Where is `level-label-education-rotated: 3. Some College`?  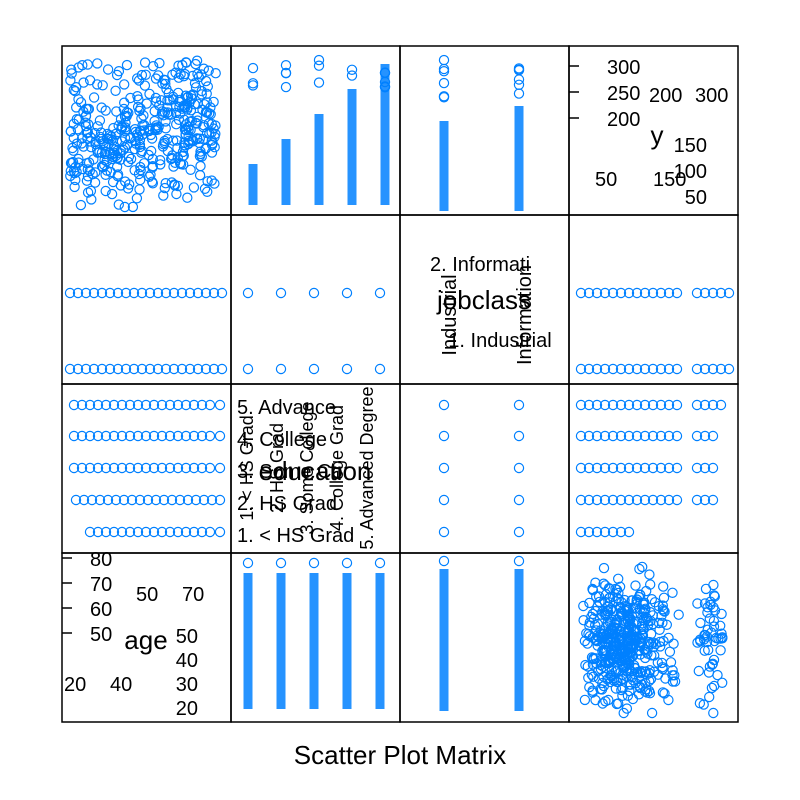 level-label-education-rotated: 3. Some College is located at coordinates (307, 467).